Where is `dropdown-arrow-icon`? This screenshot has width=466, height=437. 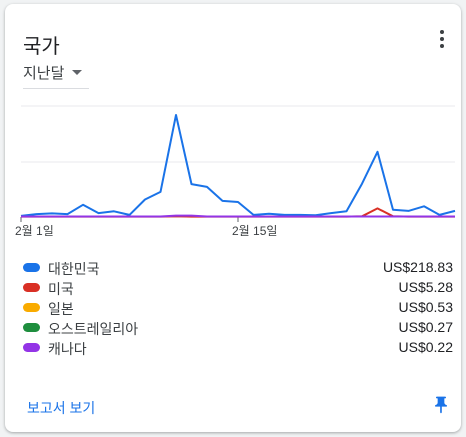
dropdown-arrow-icon is located at coordinates (77, 72).